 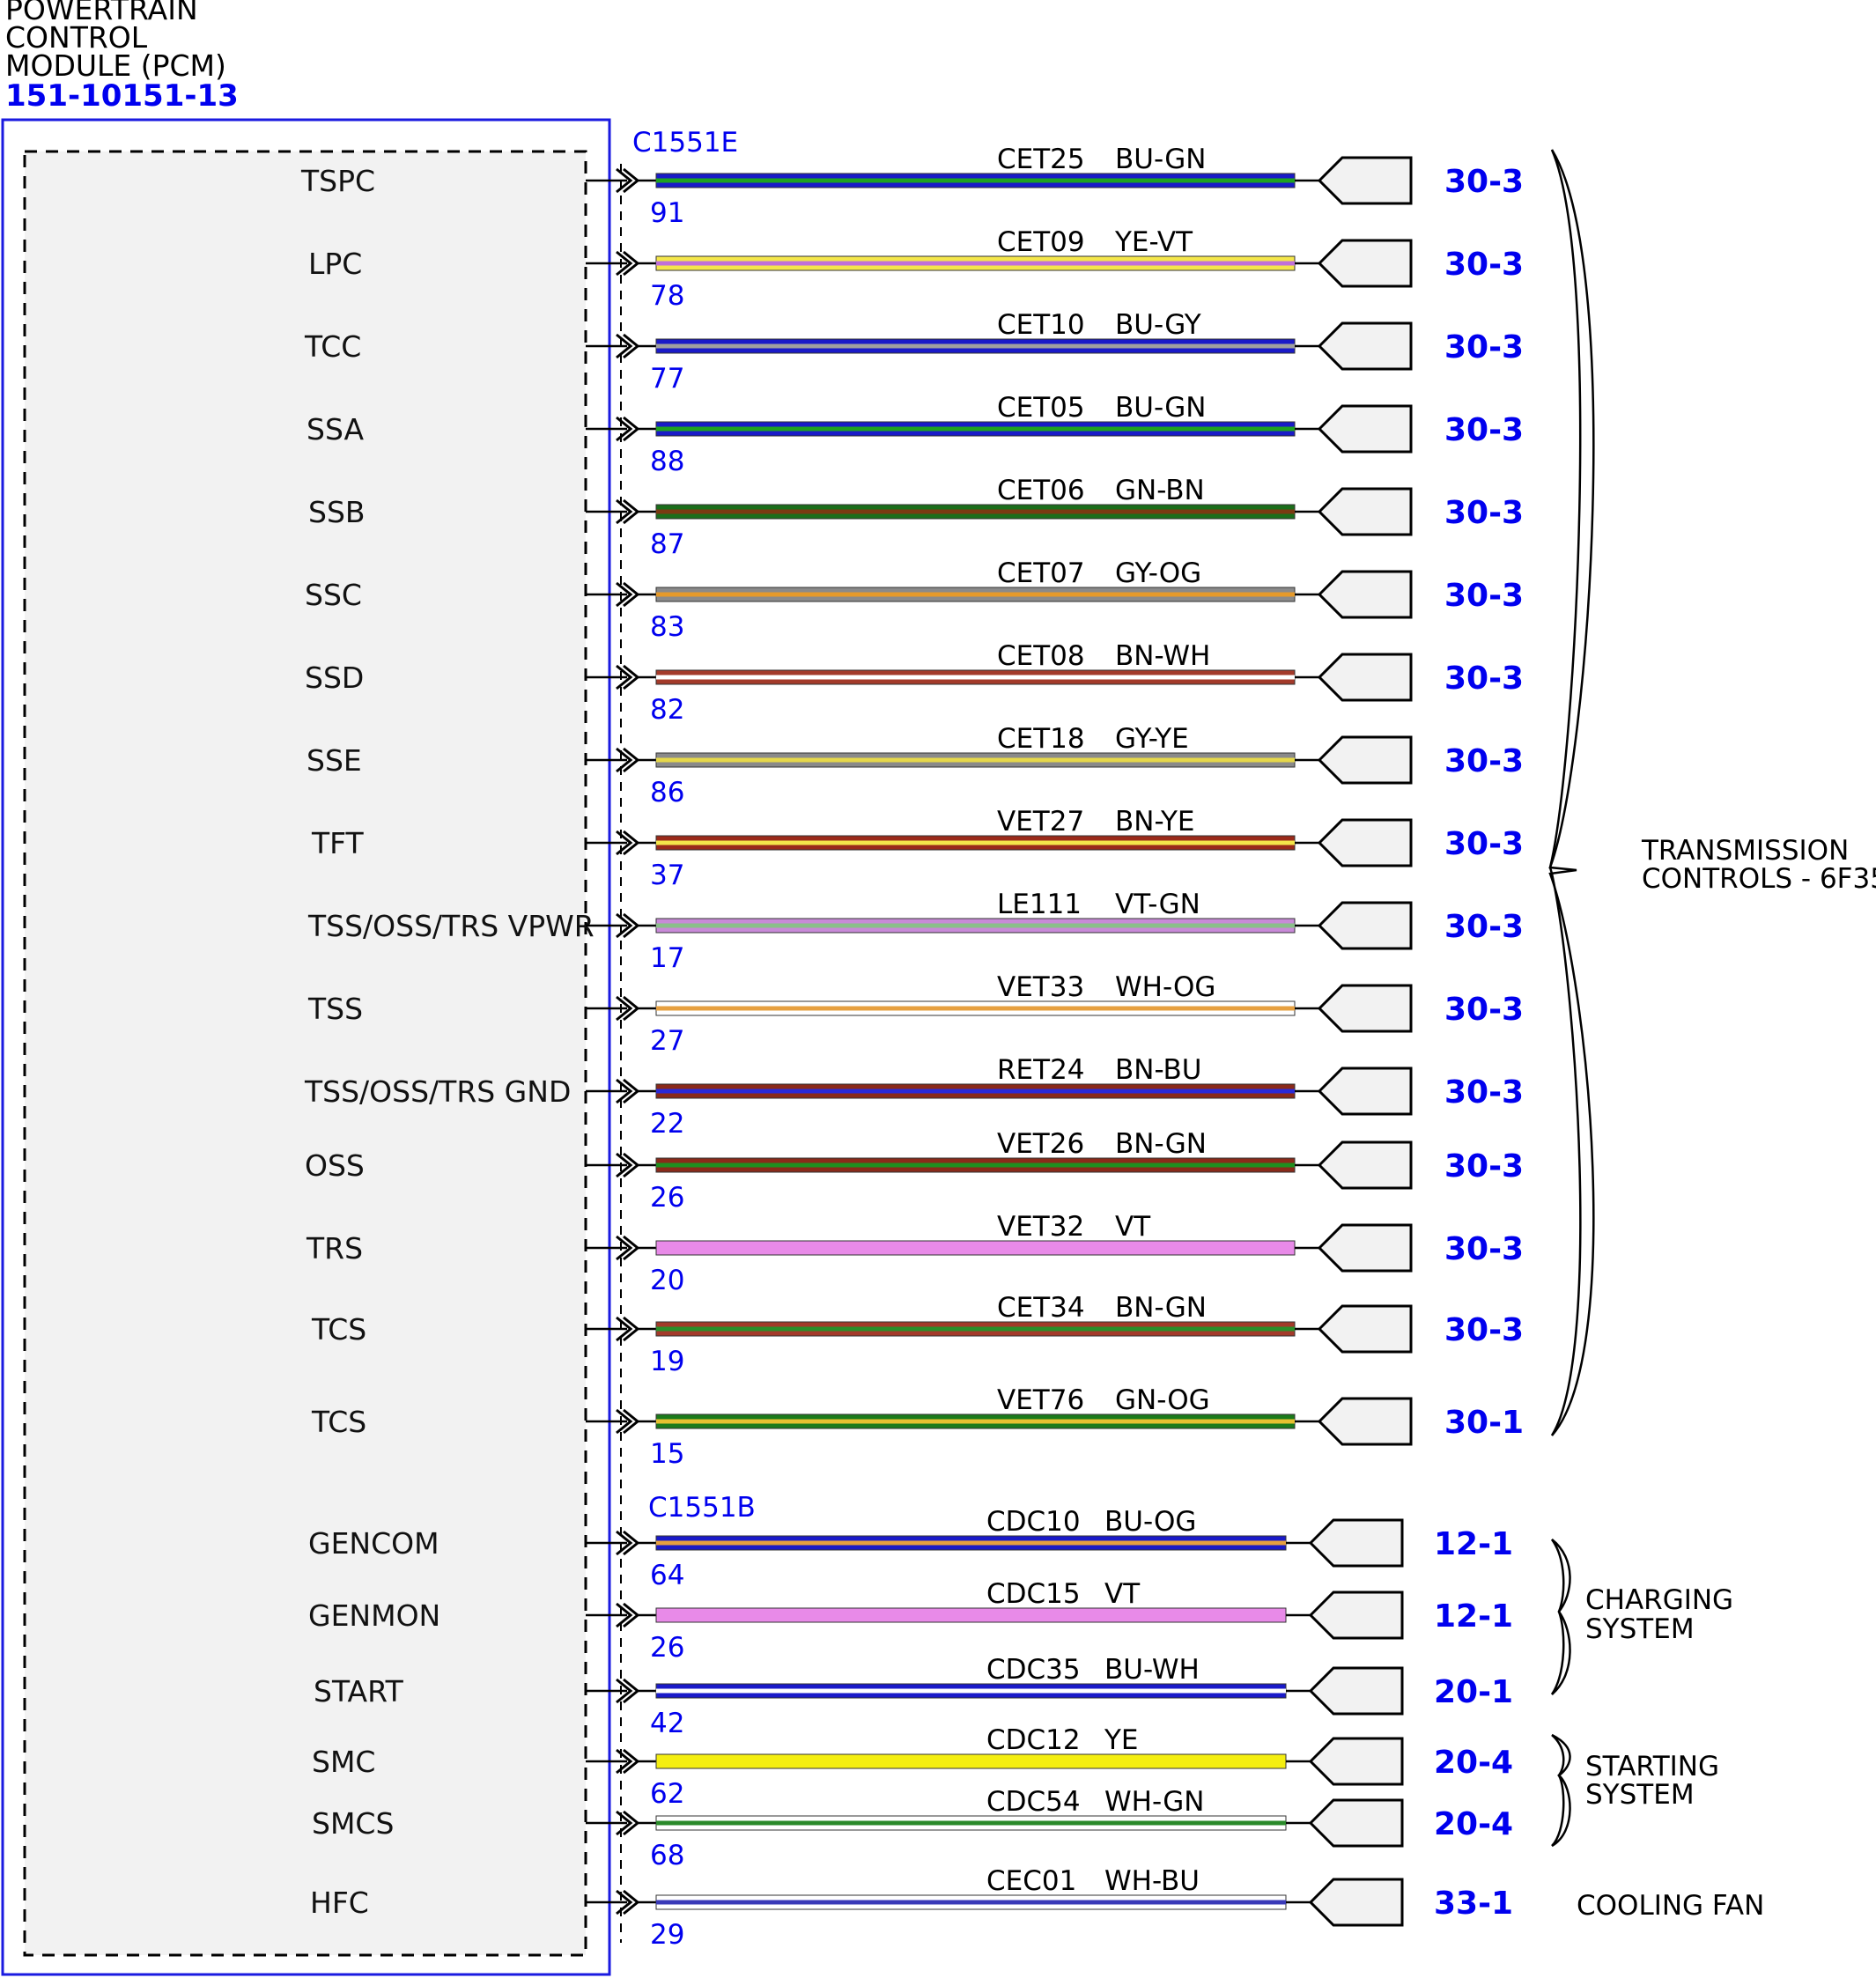 What do you see at coordinates (667, 958) in the screenshot?
I see `pin-number: 17` at bounding box center [667, 958].